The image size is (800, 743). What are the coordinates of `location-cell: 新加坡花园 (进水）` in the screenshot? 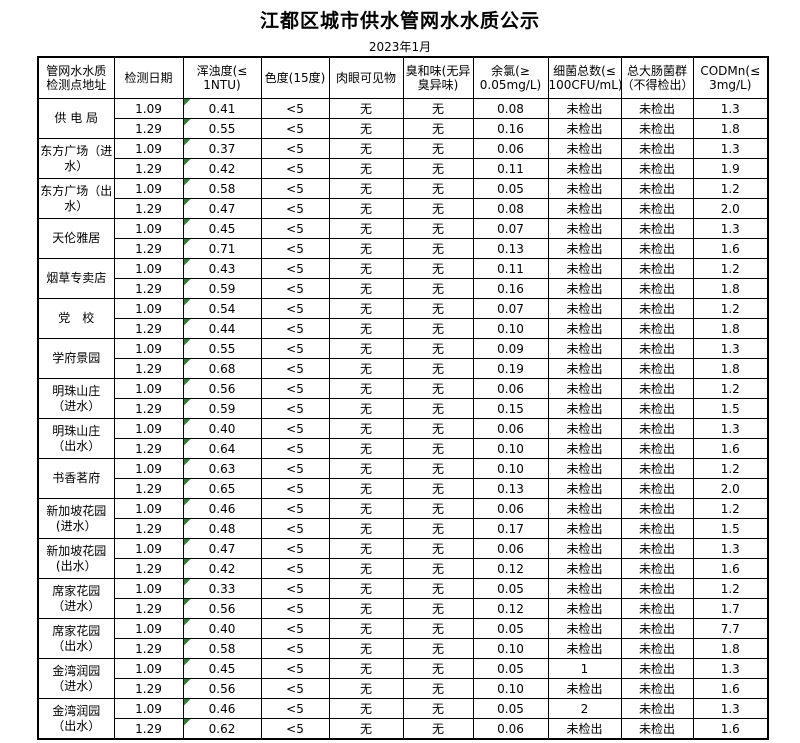 It's located at (76, 518).